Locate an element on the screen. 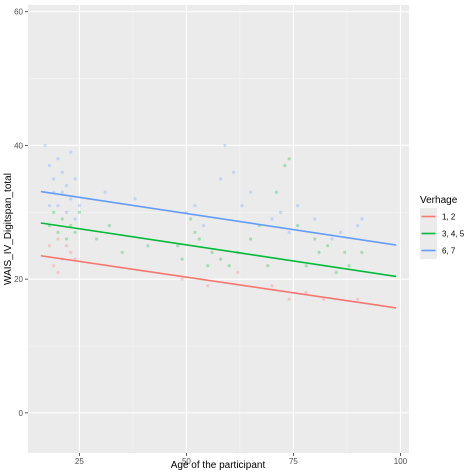 The width and height of the screenshot is (474, 474). legend-label: 1, 2 is located at coordinates (449, 217).